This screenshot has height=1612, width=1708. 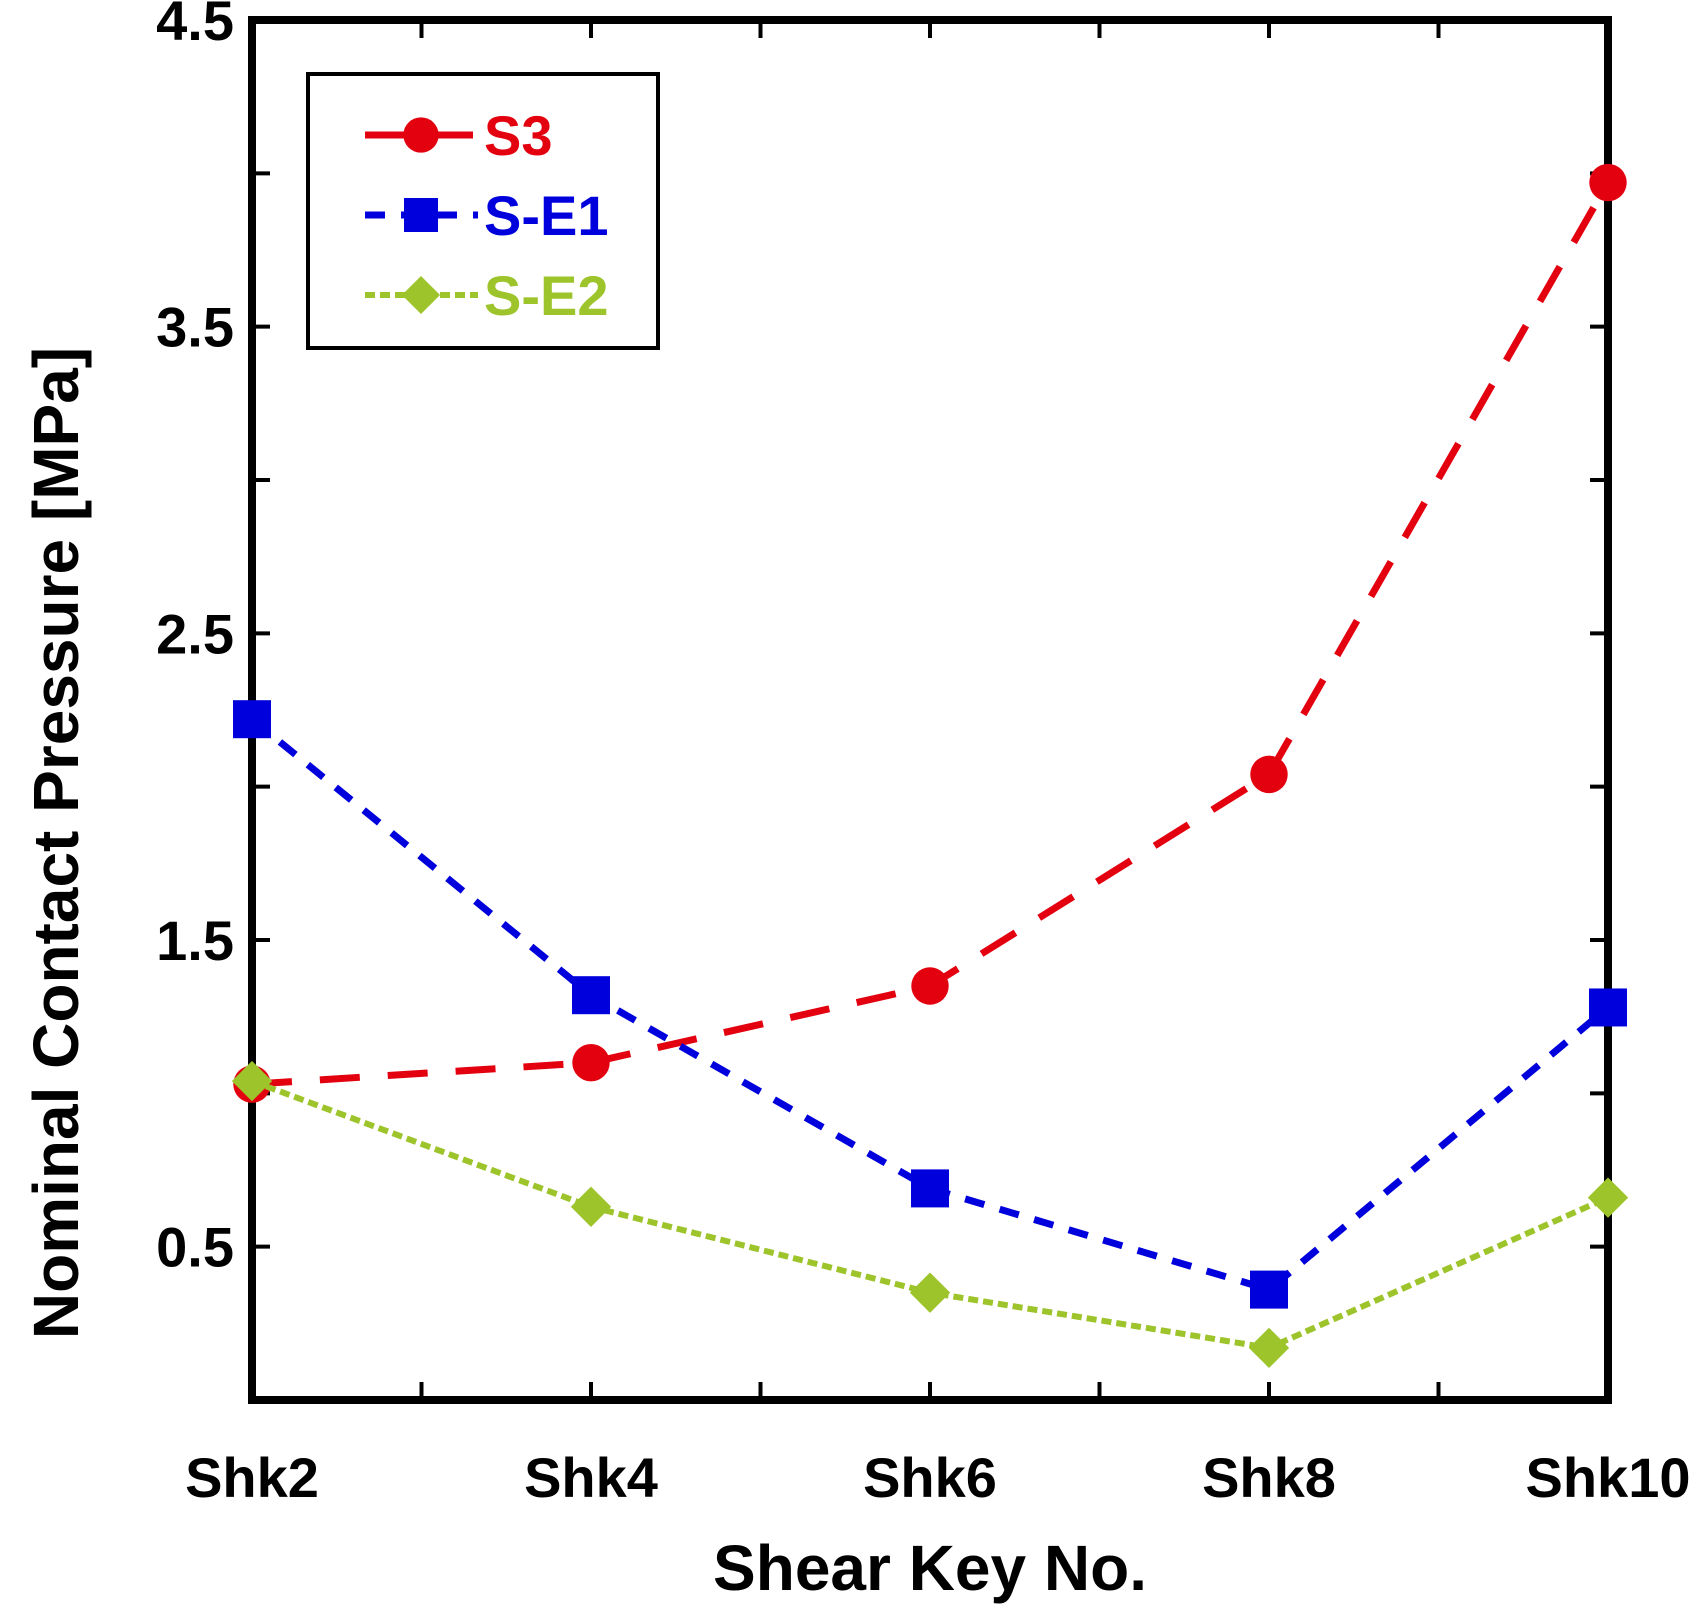 I want to click on y-tick-label: 2.5, so click(x=195, y=633).